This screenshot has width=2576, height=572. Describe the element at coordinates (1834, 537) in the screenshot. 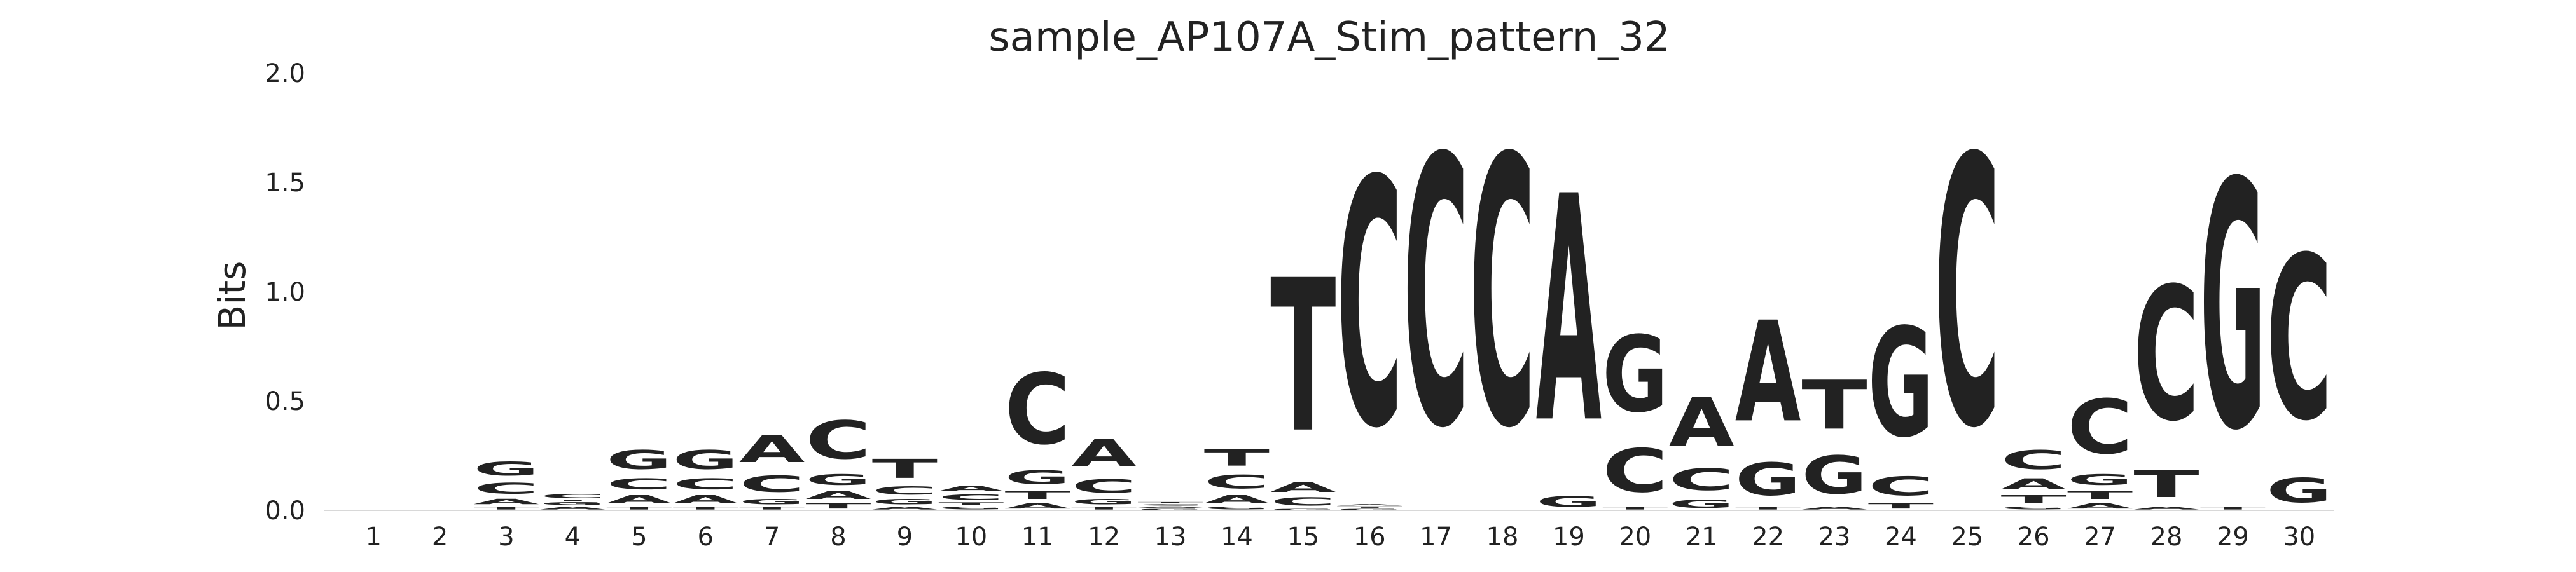

I see `x-tick-label: 23` at that location.